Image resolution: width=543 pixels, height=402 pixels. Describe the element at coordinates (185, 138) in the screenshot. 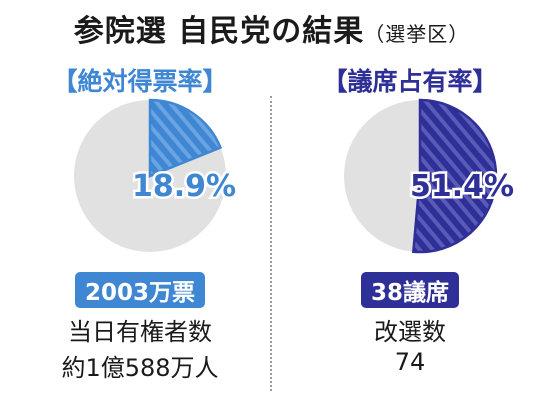

I see `vote-share-main-slice` at that location.